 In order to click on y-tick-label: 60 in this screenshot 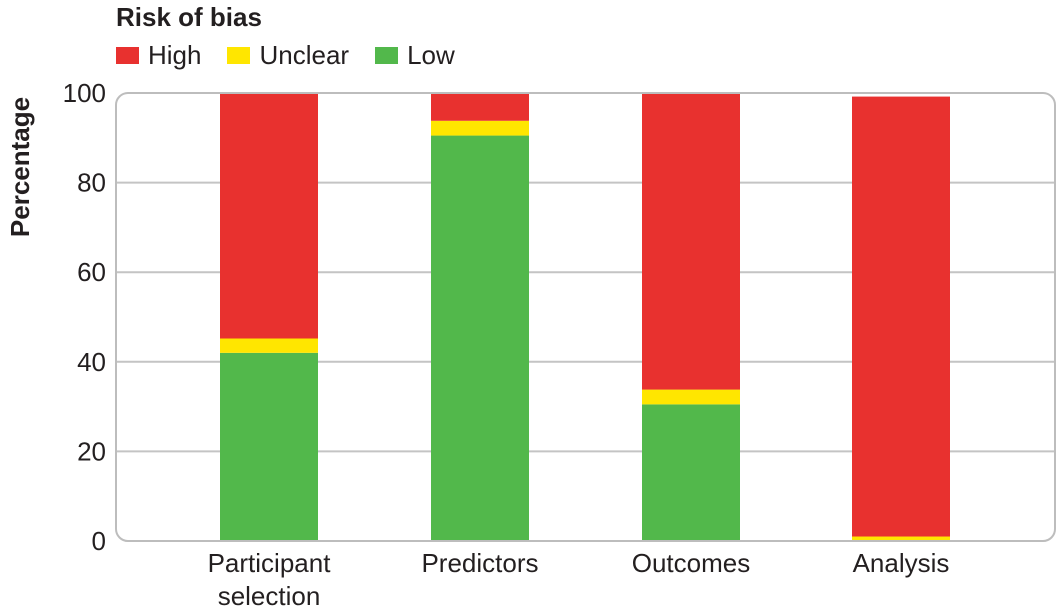, I will do `click(91, 272)`.